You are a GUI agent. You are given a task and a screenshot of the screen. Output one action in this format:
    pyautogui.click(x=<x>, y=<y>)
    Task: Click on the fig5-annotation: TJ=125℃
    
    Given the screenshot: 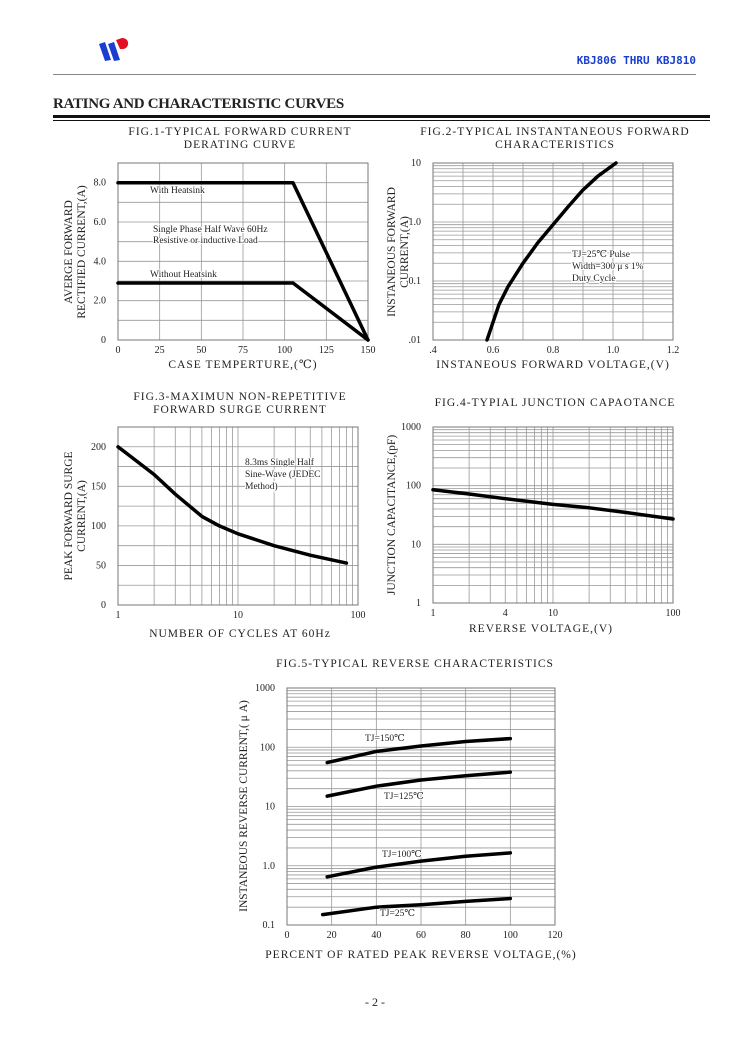 What is the action you would take?
    pyautogui.click(x=404, y=797)
    